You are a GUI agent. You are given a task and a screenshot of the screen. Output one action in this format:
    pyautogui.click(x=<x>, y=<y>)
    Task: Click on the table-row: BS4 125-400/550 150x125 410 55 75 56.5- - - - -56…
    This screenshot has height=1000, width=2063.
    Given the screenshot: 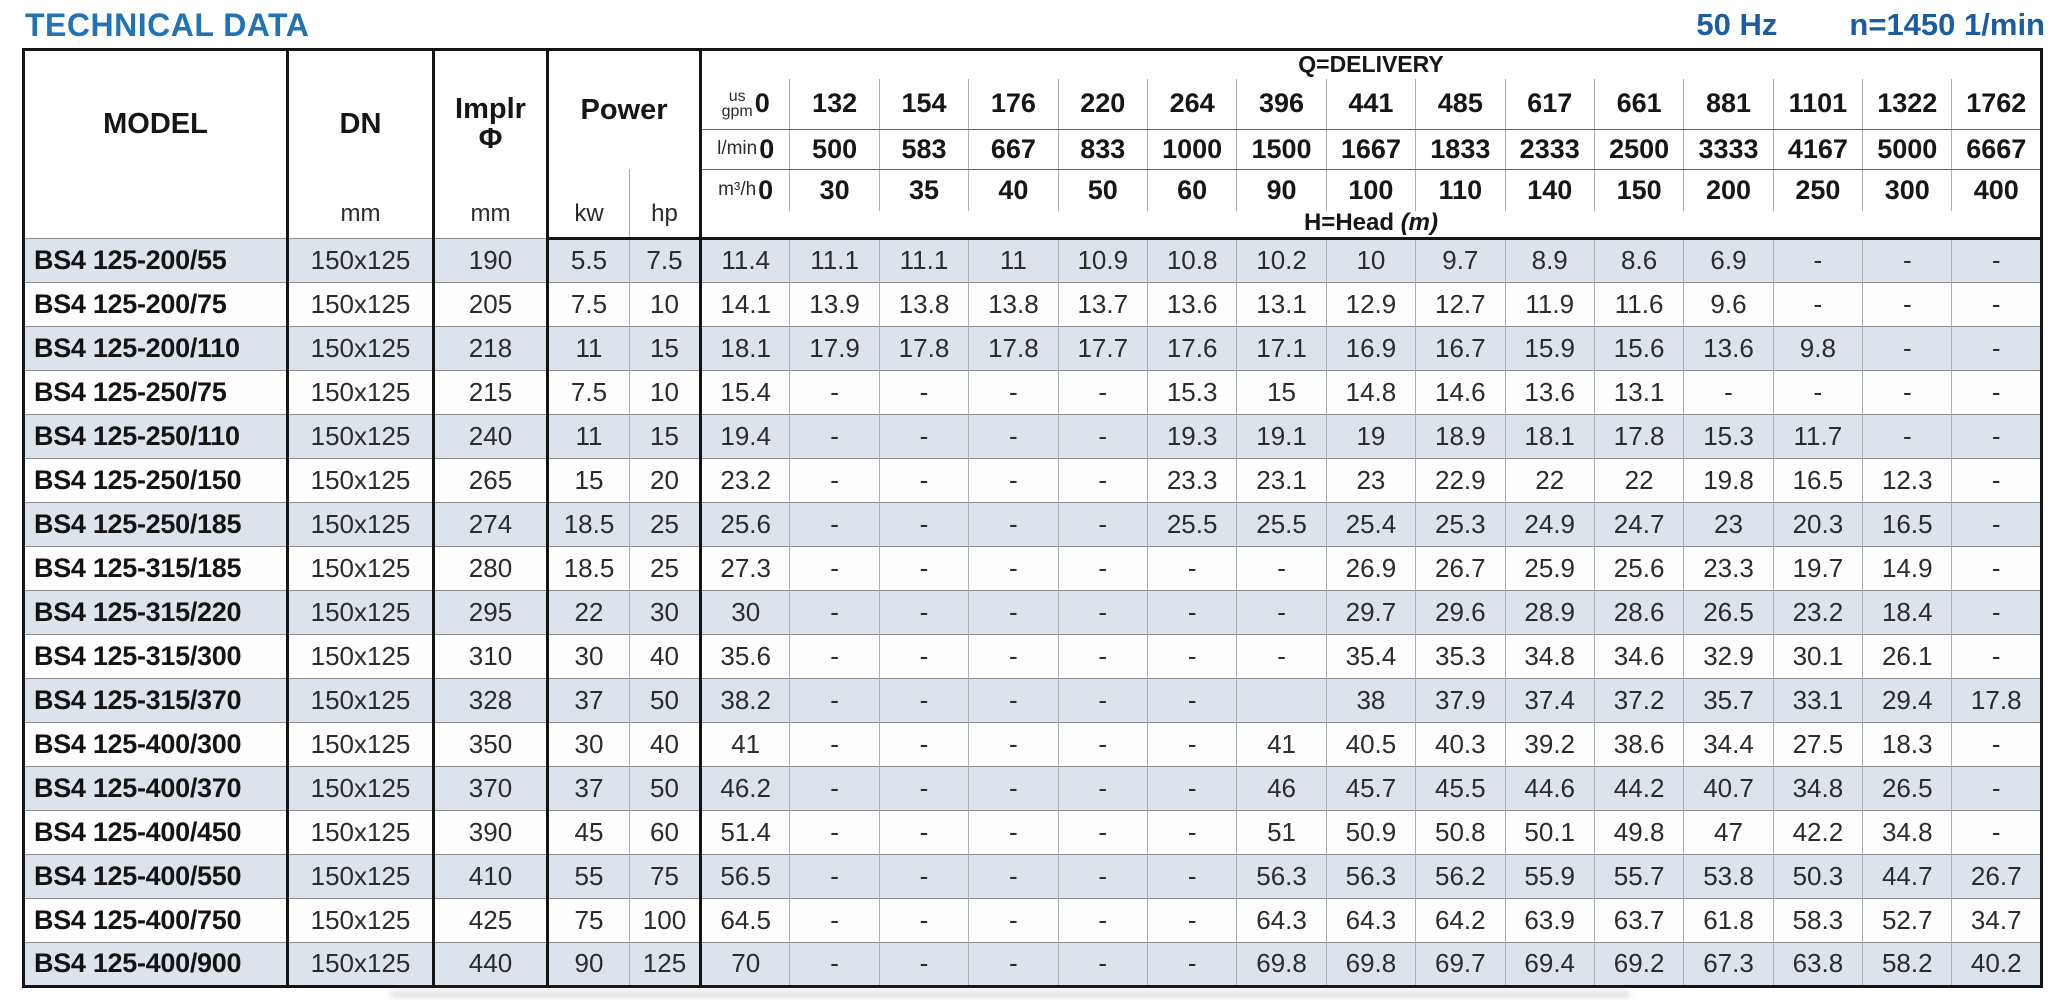 What is the action you would take?
    pyautogui.click(x=1032, y=875)
    